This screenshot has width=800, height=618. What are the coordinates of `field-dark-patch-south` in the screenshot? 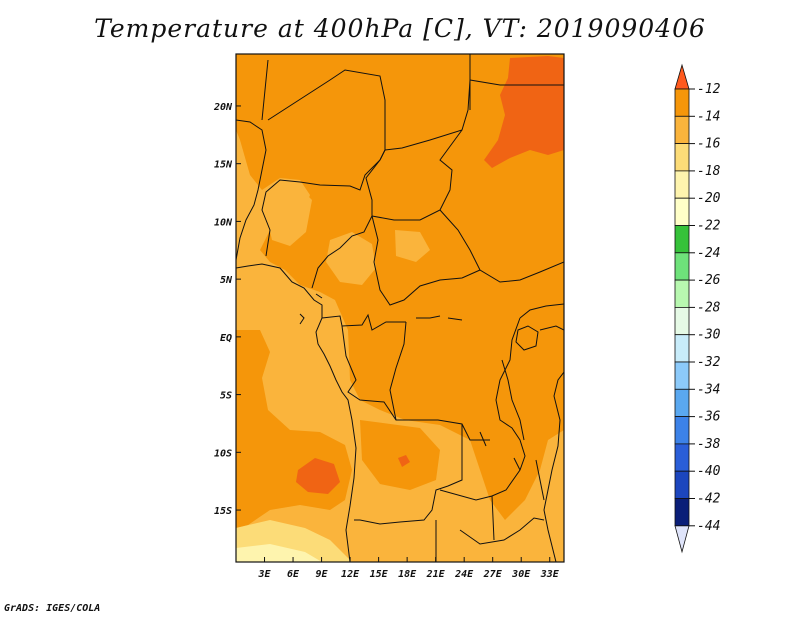 It's located at (318, 476).